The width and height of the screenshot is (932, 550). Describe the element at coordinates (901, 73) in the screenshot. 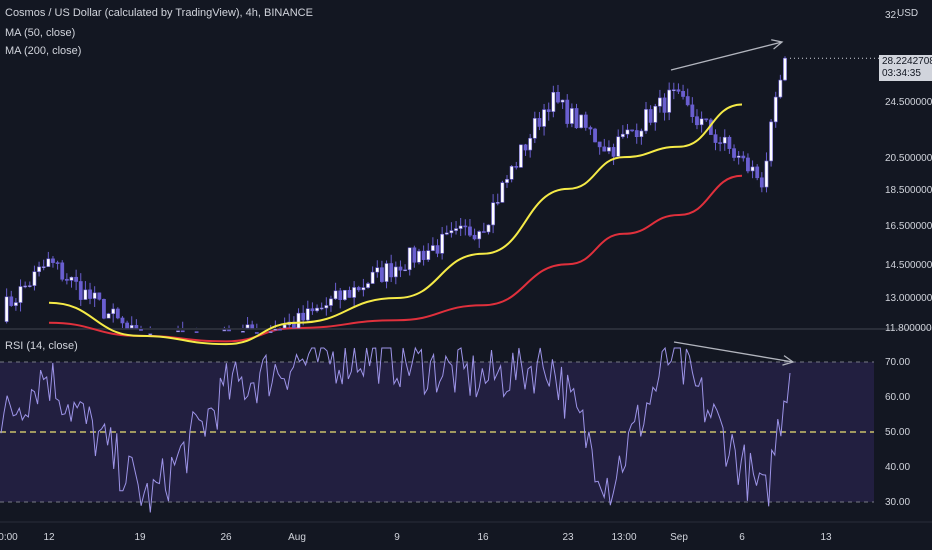

I see `bar-countdown: 03:34:35` at that location.